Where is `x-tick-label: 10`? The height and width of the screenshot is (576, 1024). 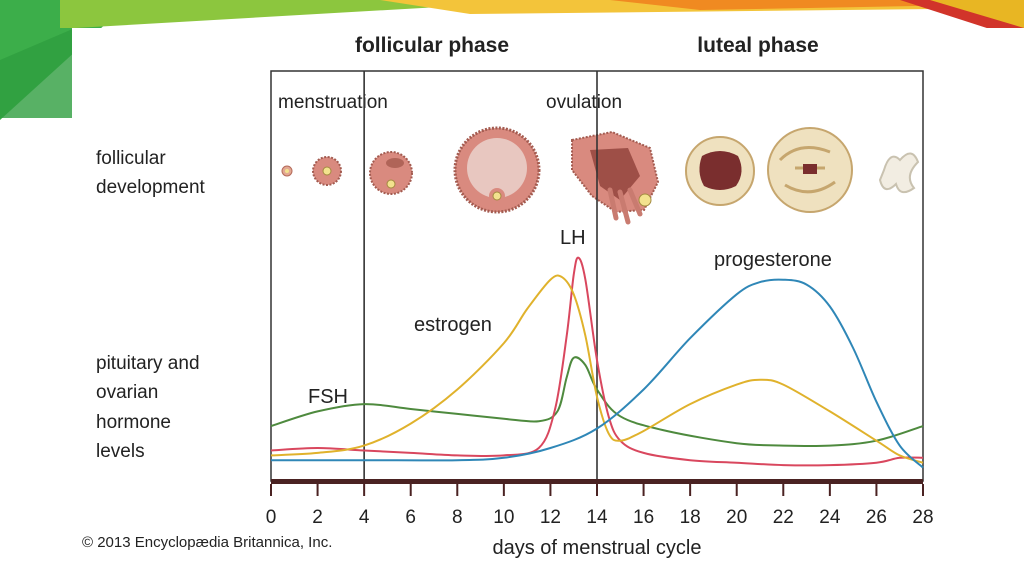 x-tick-label: 10 is located at coordinates (503, 517).